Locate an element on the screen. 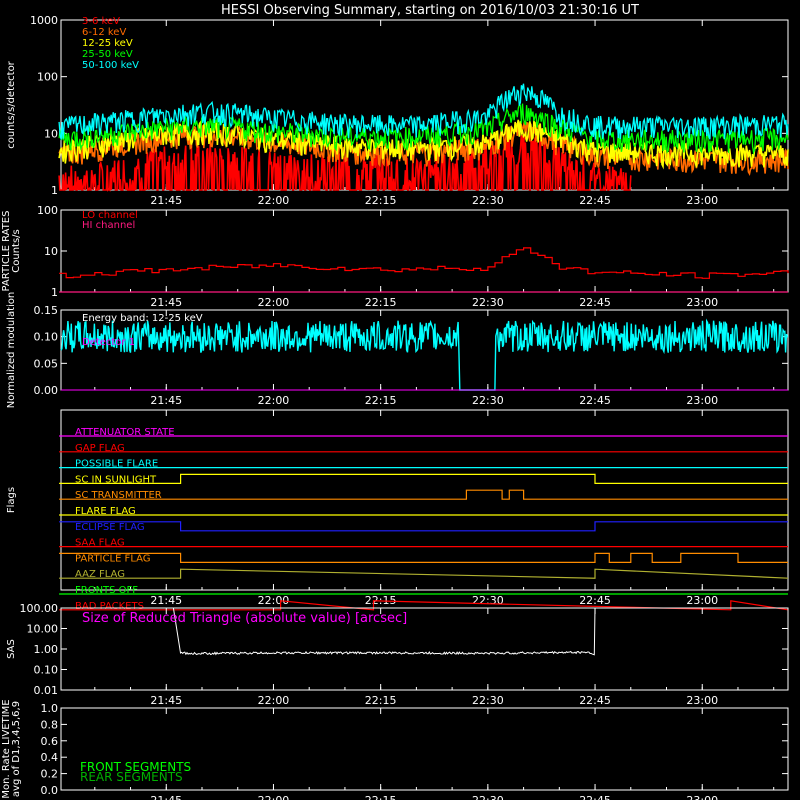 This screenshot has height=800, width=800. y-axis-label: Counts/s is located at coordinates (16, 251).